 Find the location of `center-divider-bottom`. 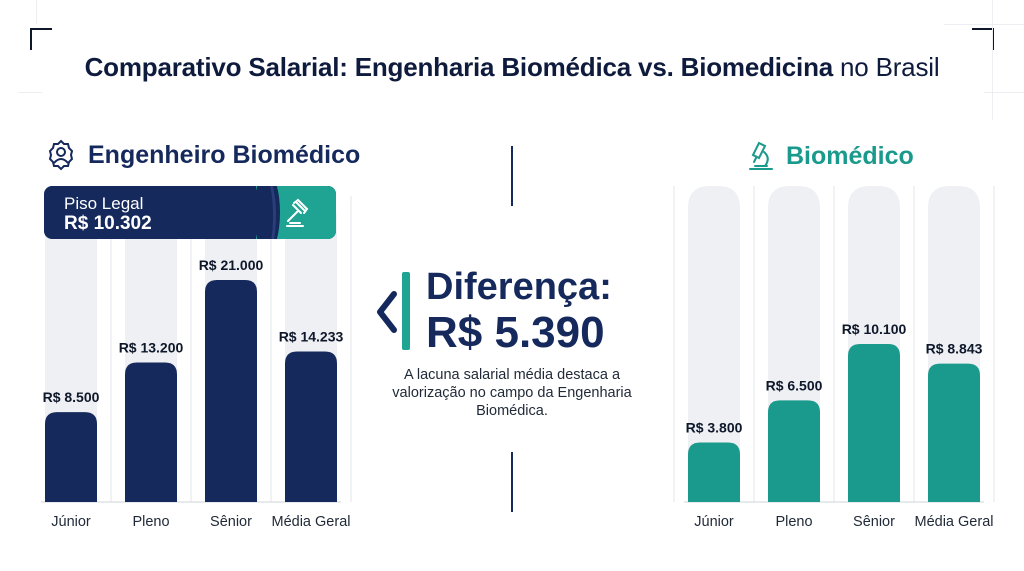

center-divider-bottom is located at coordinates (512, 482).